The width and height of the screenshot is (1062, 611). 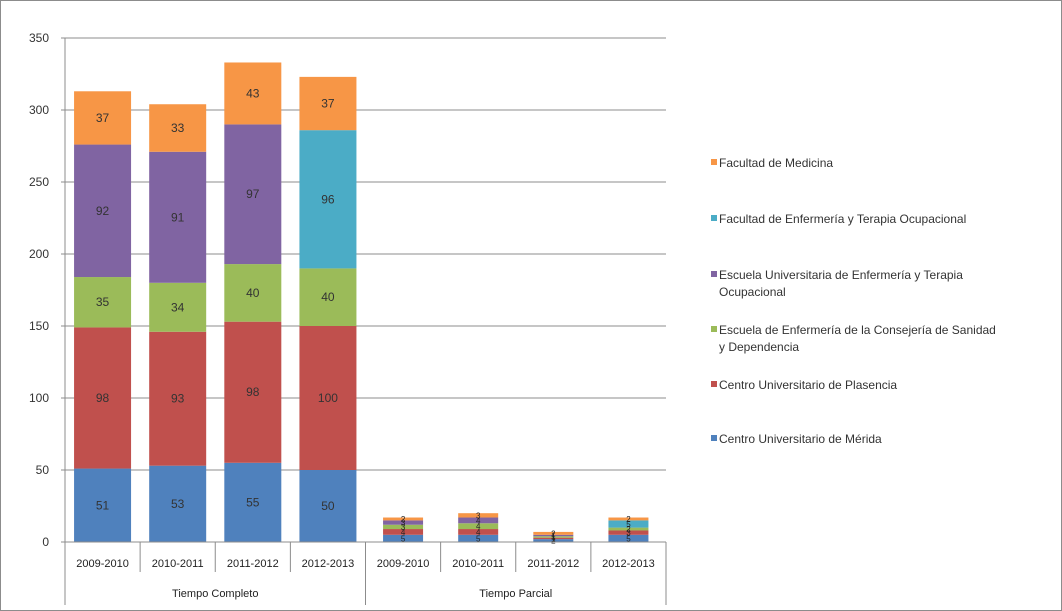 What do you see at coordinates (759, 347) in the screenshot?
I see `legend-label: y Dependencia` at bounding box center [759, 347].